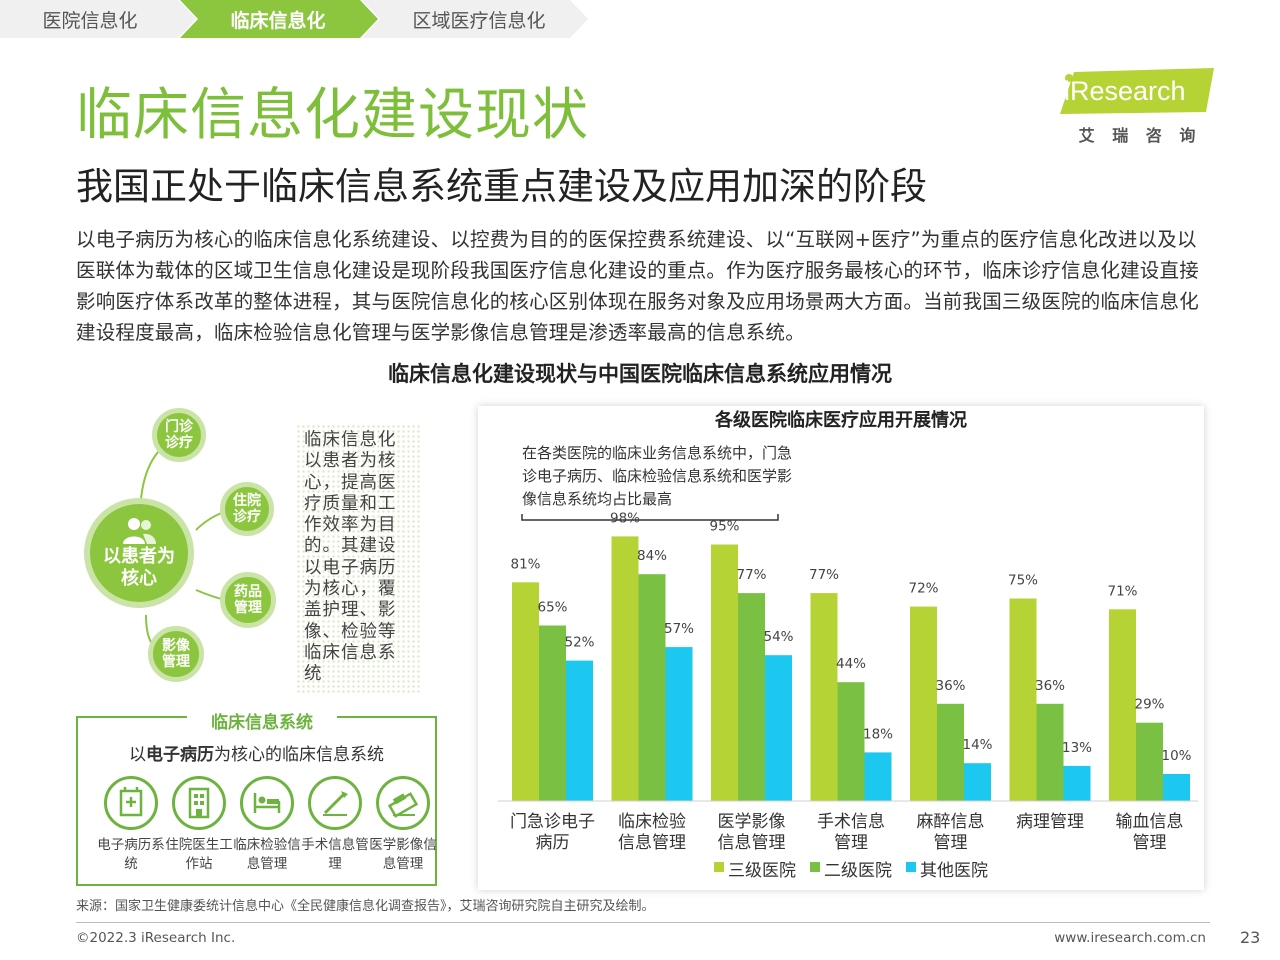 The width and height of the screenshot is (1280, 960). I want to click on breadcrumb-shapes, so click(294, 19).